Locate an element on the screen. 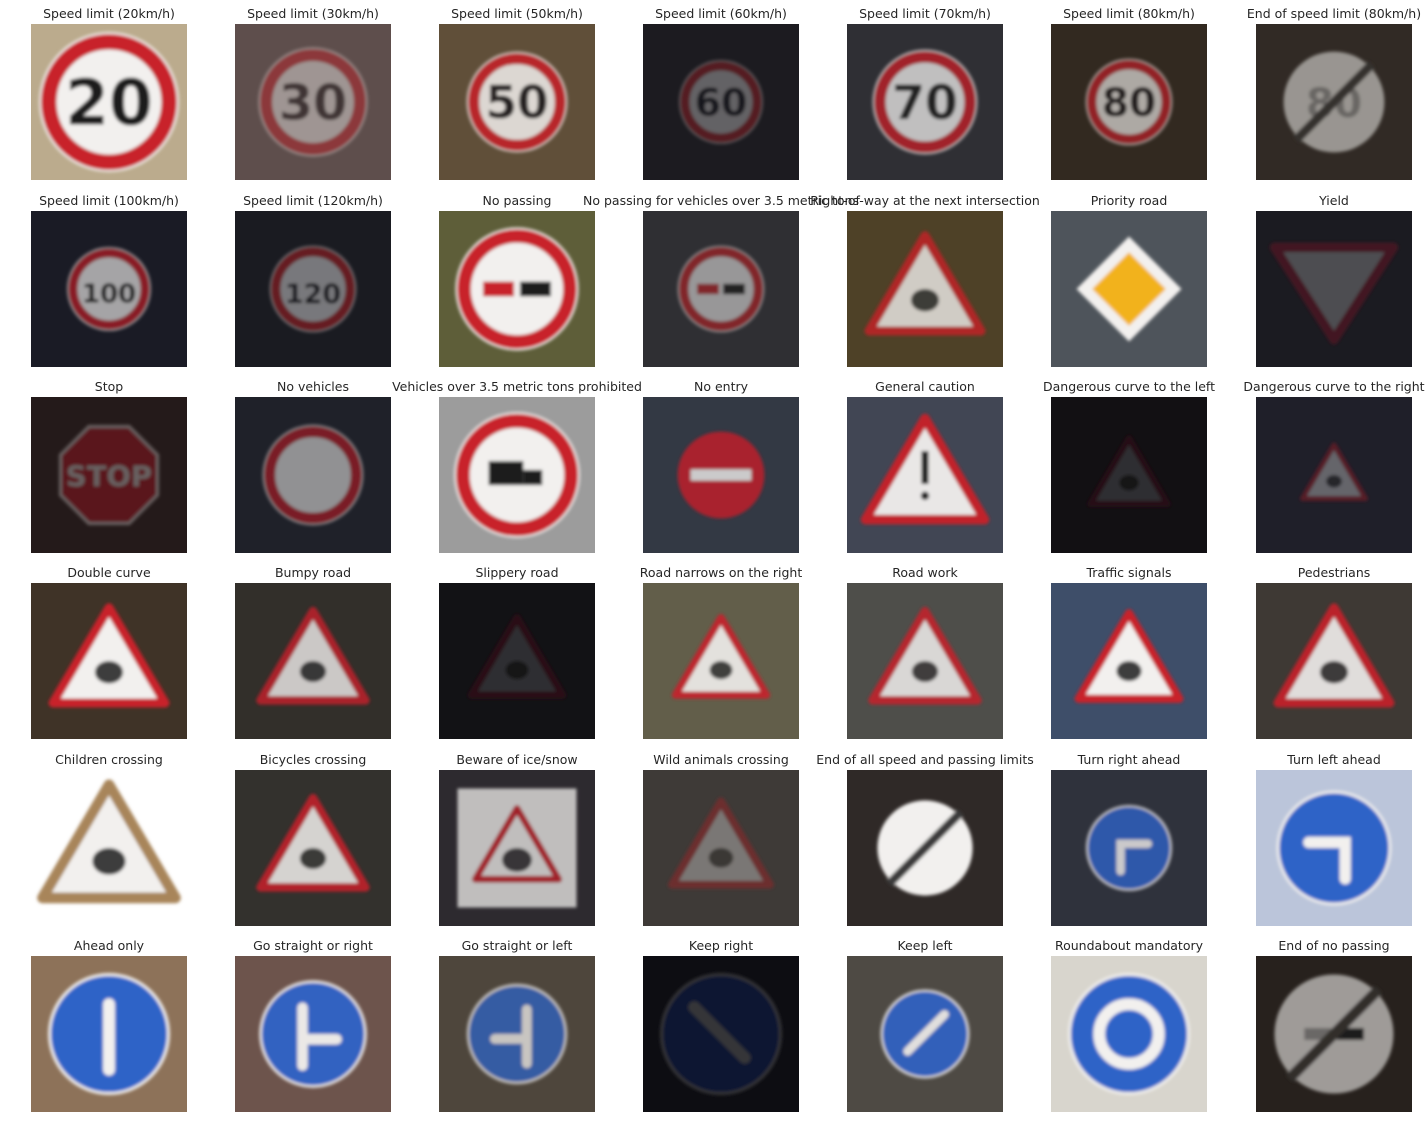 The image size is (1427, 1137). sign-image: 20 is located at coordinates (109, 102).